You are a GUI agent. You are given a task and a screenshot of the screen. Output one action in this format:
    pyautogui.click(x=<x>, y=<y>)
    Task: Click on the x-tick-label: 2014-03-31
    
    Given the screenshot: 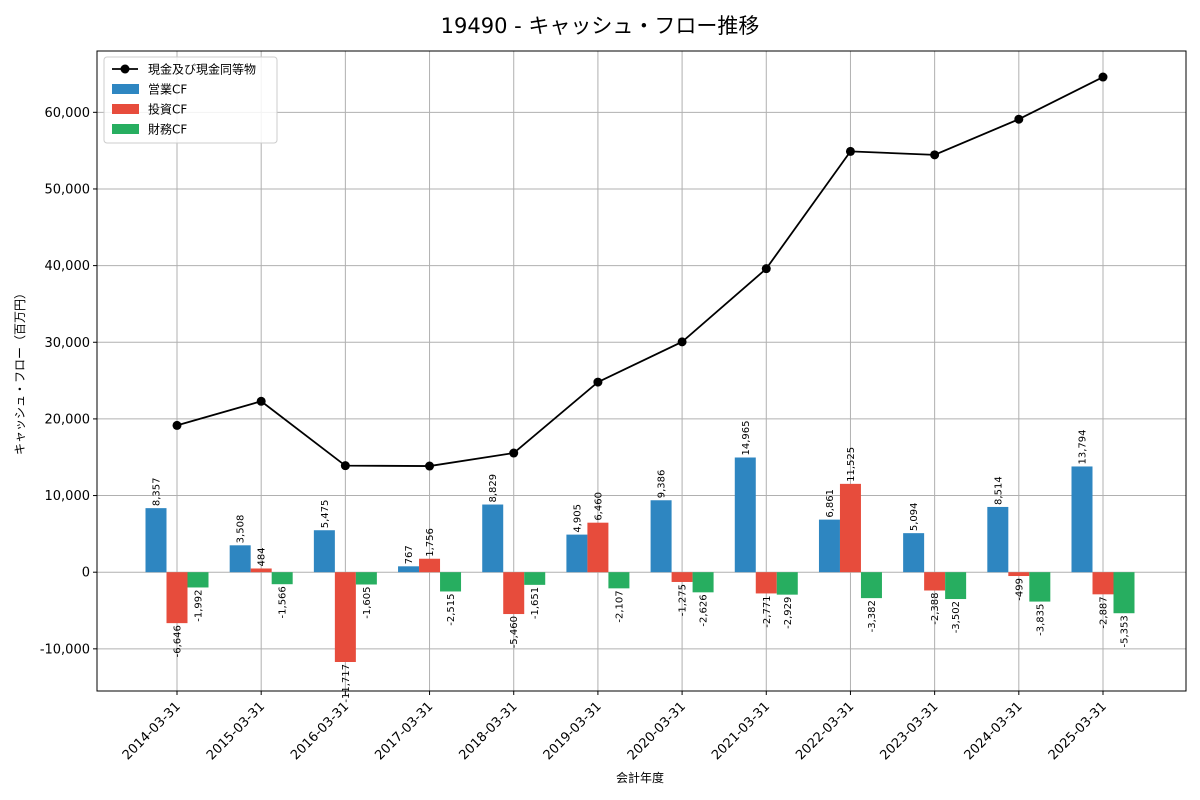 What is the action you would take?
    pyautogui.click(x=152, y=731)
    